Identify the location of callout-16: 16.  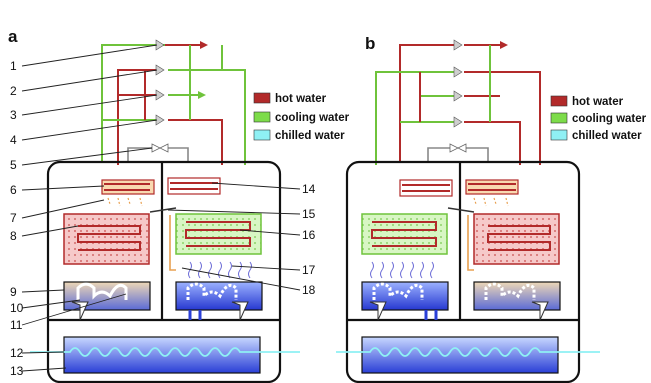
(309, 235).